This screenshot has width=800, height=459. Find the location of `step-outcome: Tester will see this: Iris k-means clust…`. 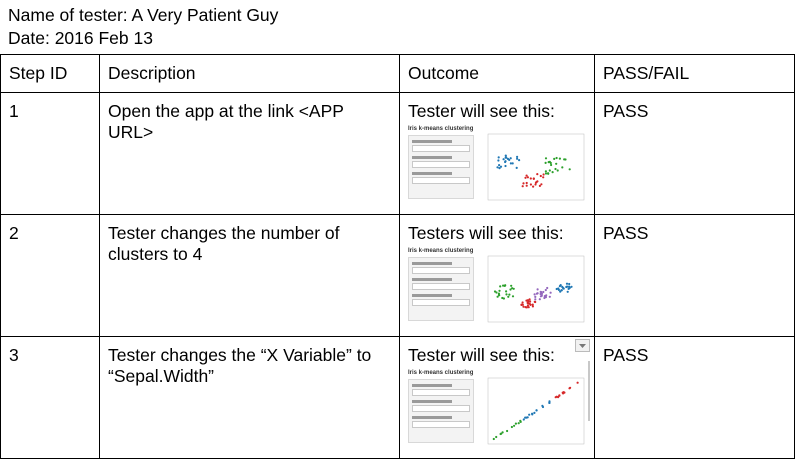

step-outcome: Tester will see this: Iris k-means clust… is located at coordinates (497, 153).